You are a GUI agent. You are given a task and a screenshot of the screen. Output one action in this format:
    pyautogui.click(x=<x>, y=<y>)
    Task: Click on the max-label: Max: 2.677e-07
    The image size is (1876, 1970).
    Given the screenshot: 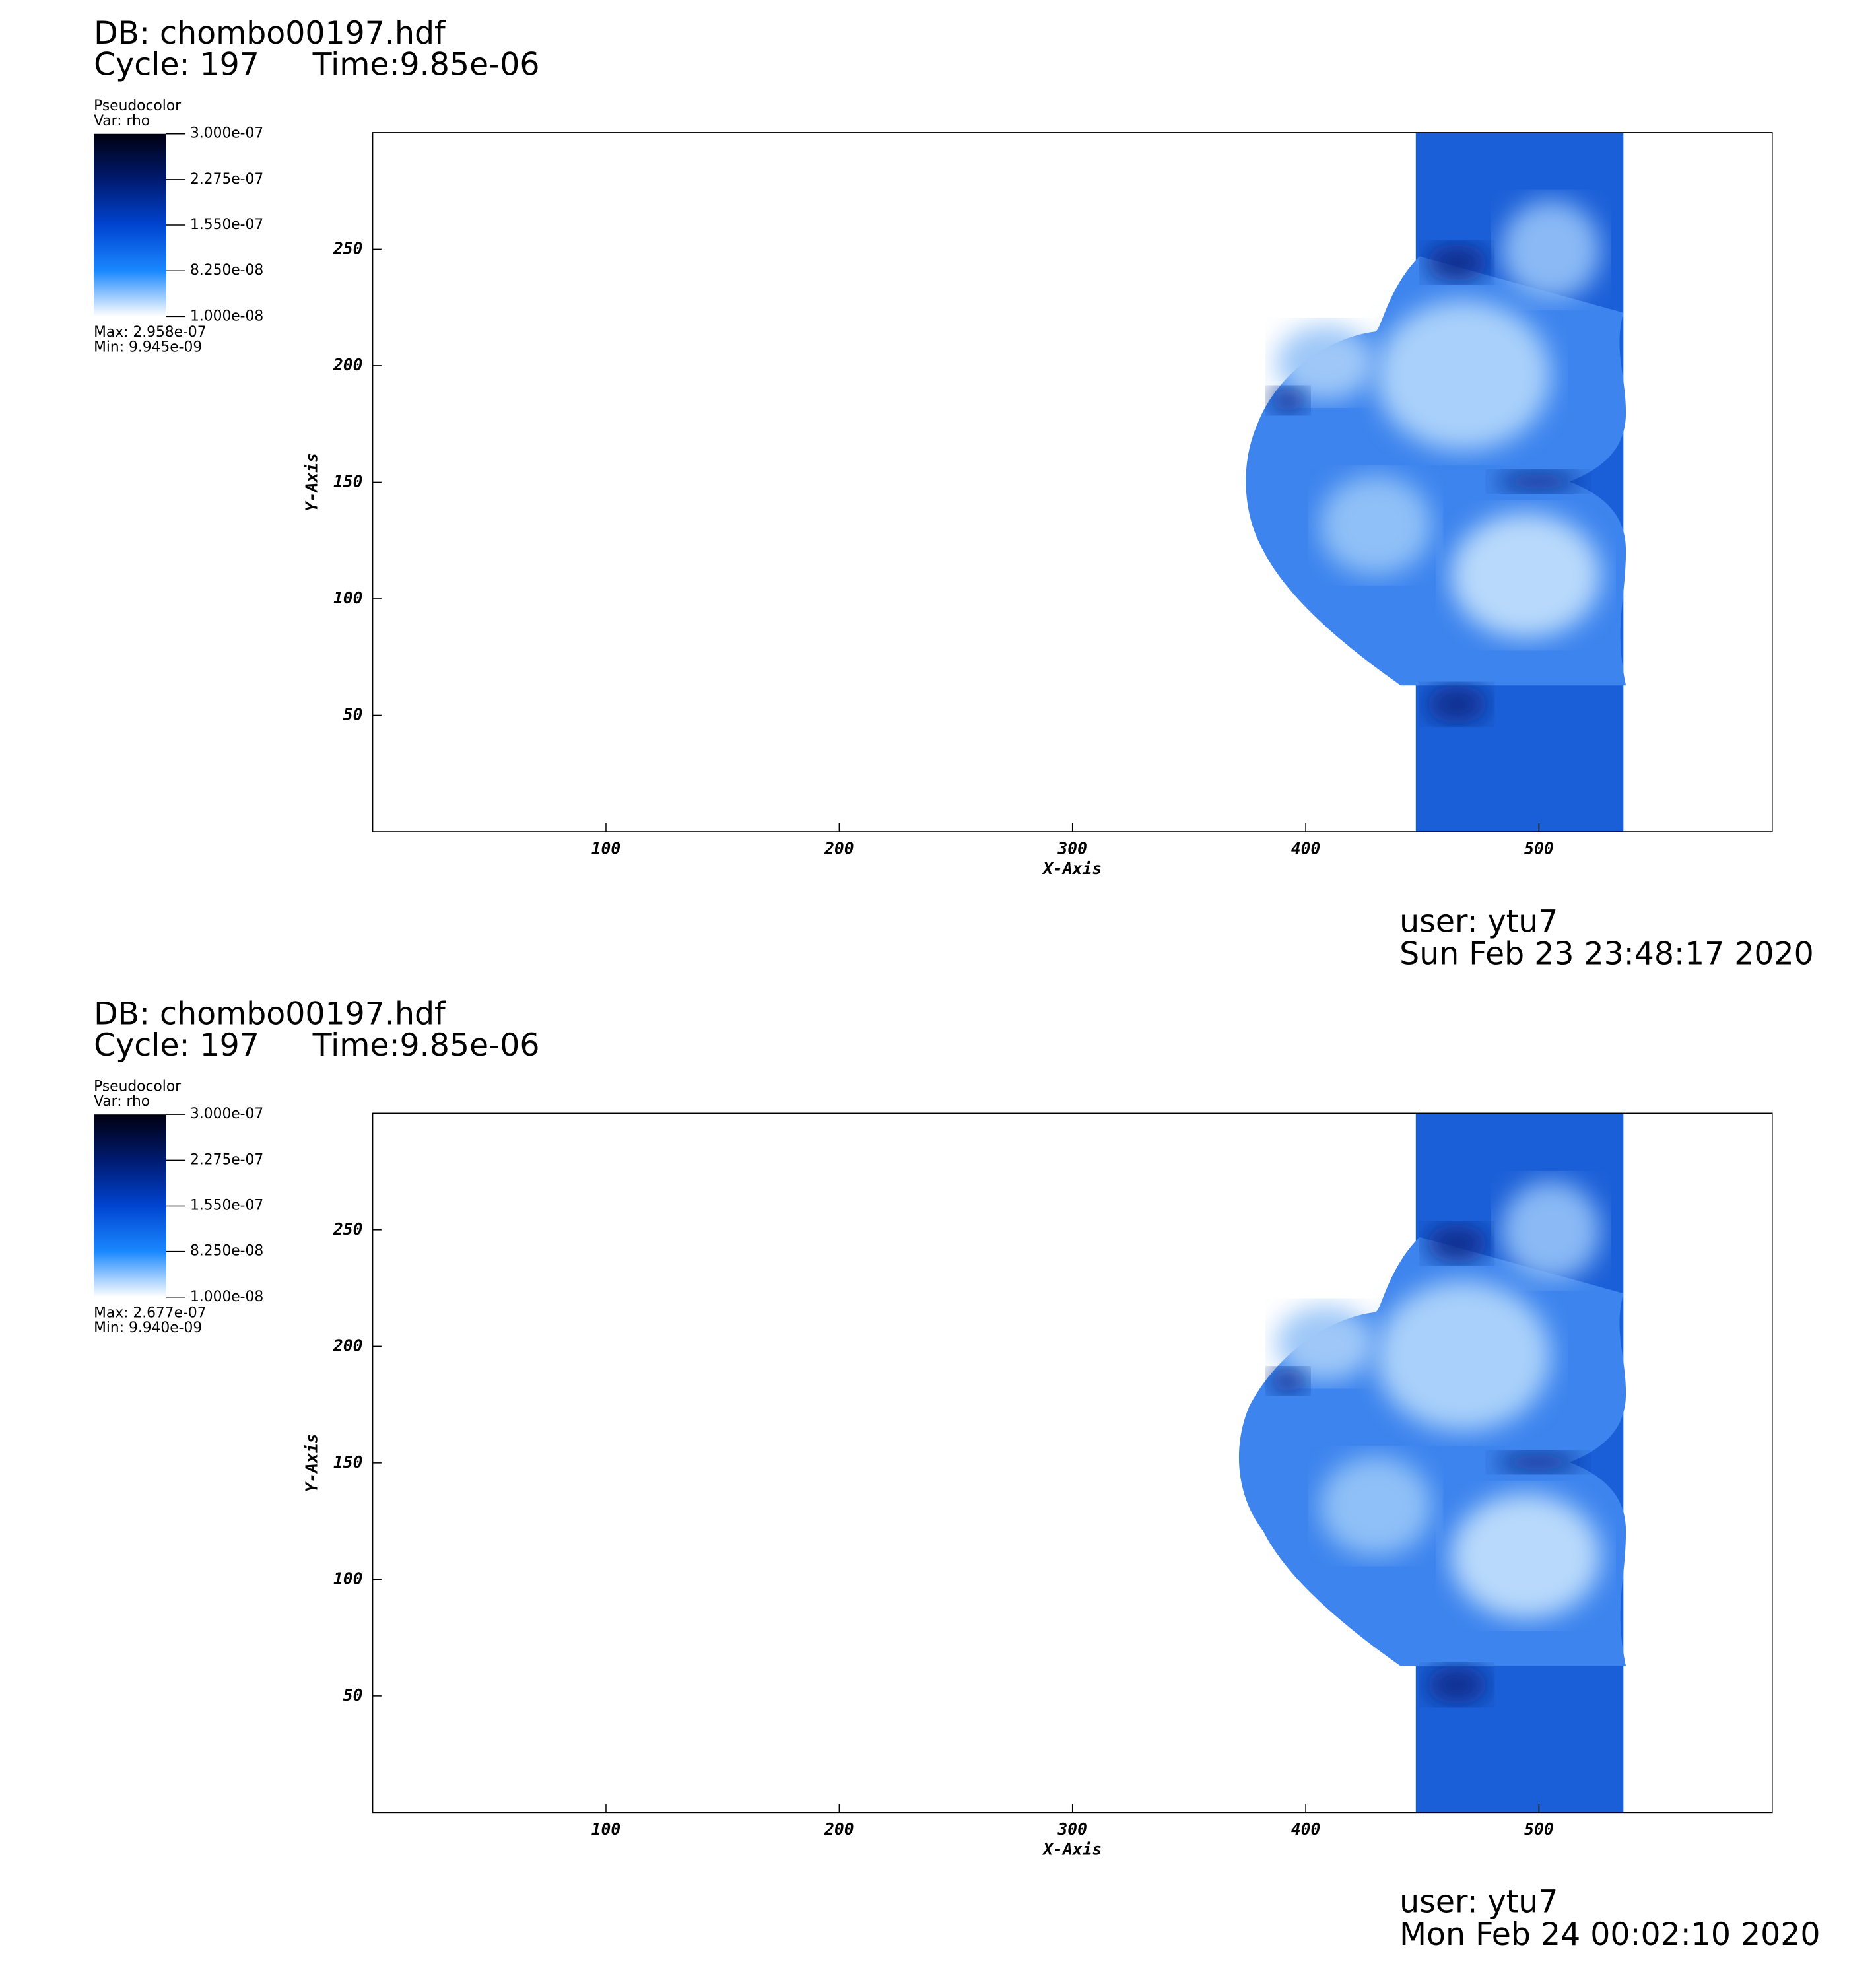 What is the action you would take?
    pyautogui.click(x=150, y=1313)
    